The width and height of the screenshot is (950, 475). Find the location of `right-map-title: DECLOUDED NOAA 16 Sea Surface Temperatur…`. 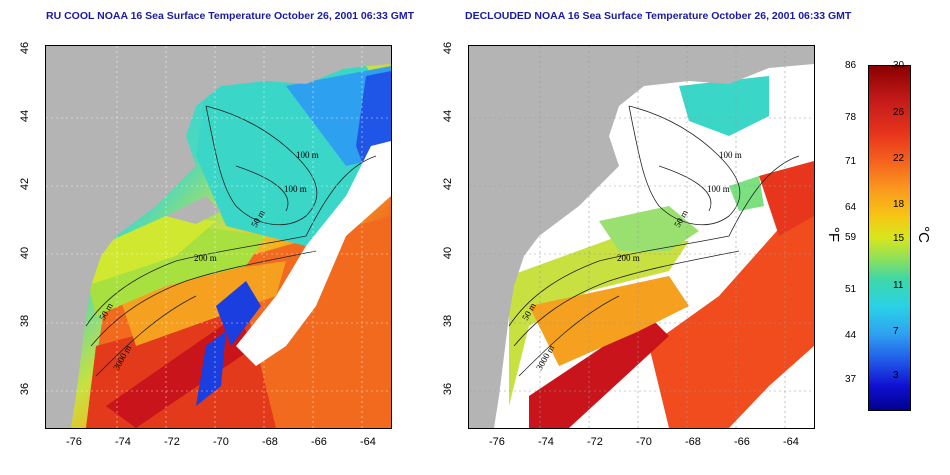

right-map-title: DECLOUDED NOAA 16 Sea Surface Temperatur… is located at coordinates (658, 16).